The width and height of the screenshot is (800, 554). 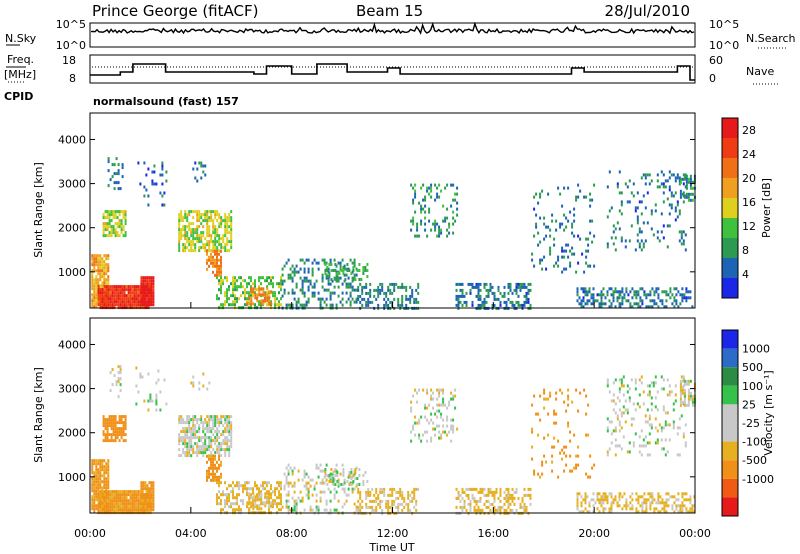 What do you see at coordinates (645, 446) in the screenshot?
I see `velocity-cell-1973` at bounding box center [645, 446].